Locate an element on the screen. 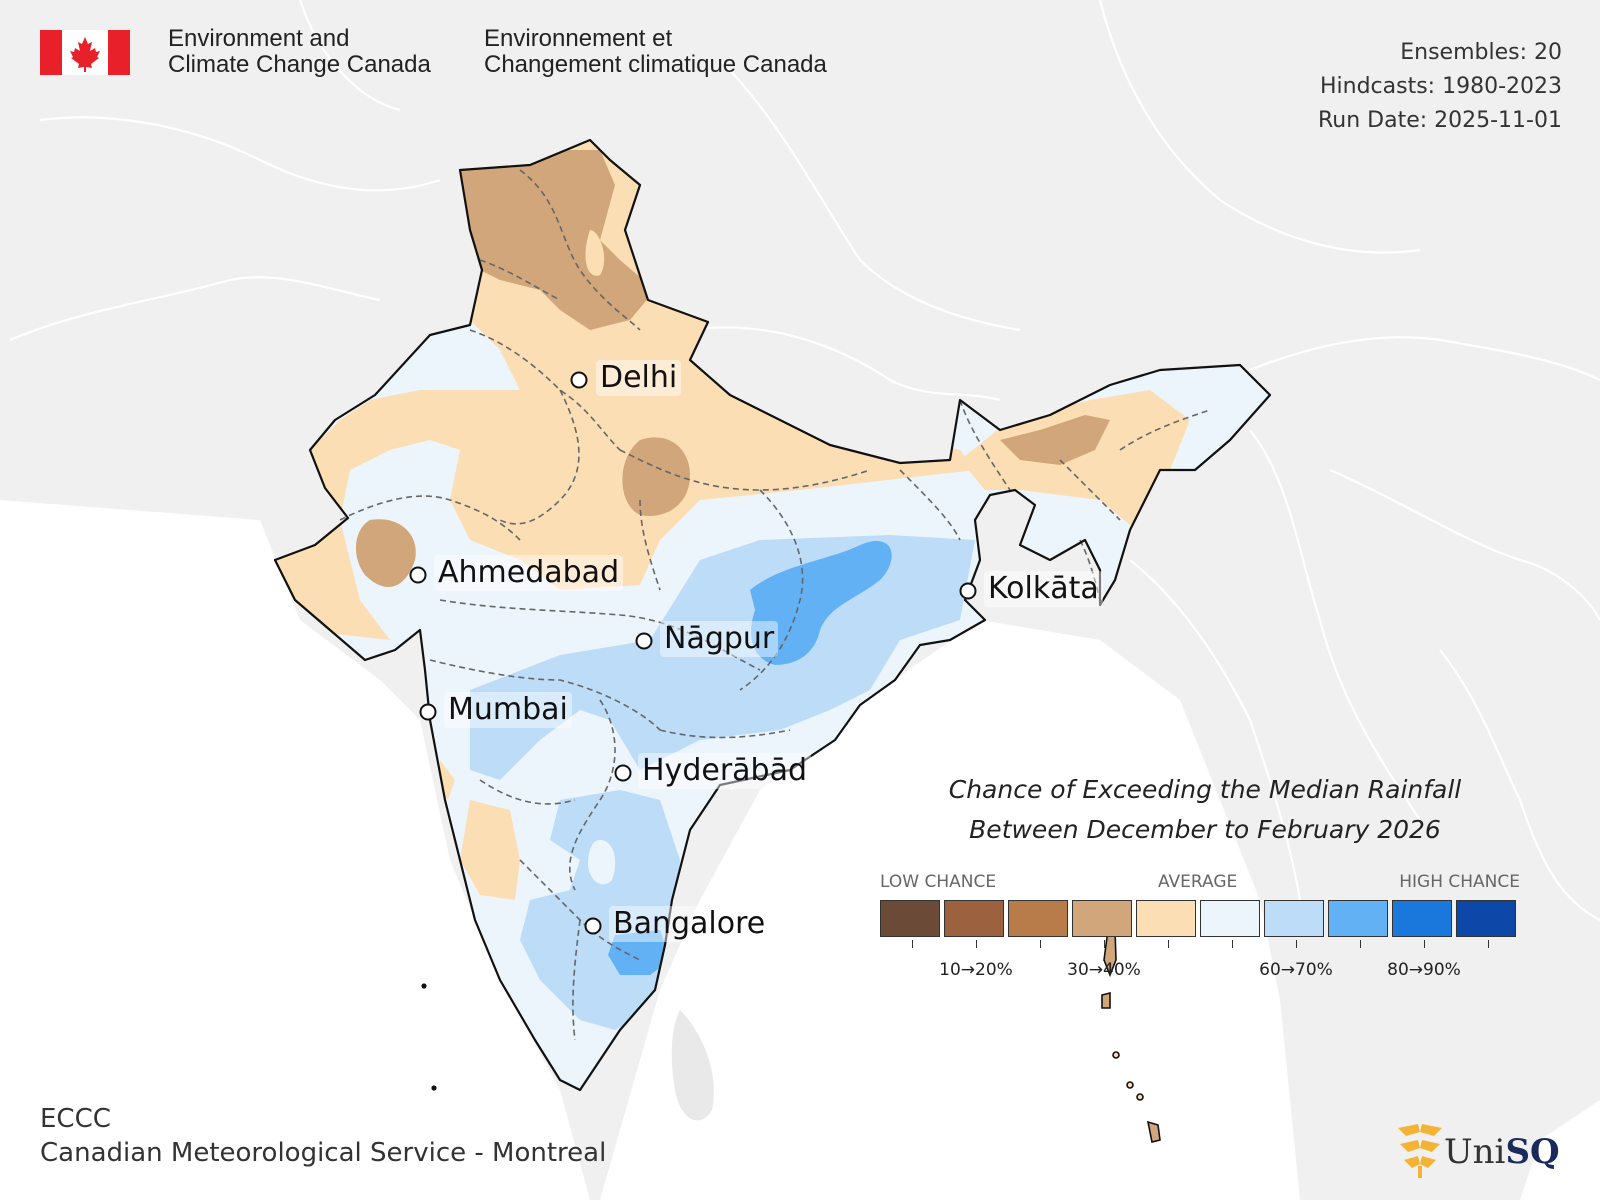  shade-much-wetter-east is located at coordinates (821, 602).